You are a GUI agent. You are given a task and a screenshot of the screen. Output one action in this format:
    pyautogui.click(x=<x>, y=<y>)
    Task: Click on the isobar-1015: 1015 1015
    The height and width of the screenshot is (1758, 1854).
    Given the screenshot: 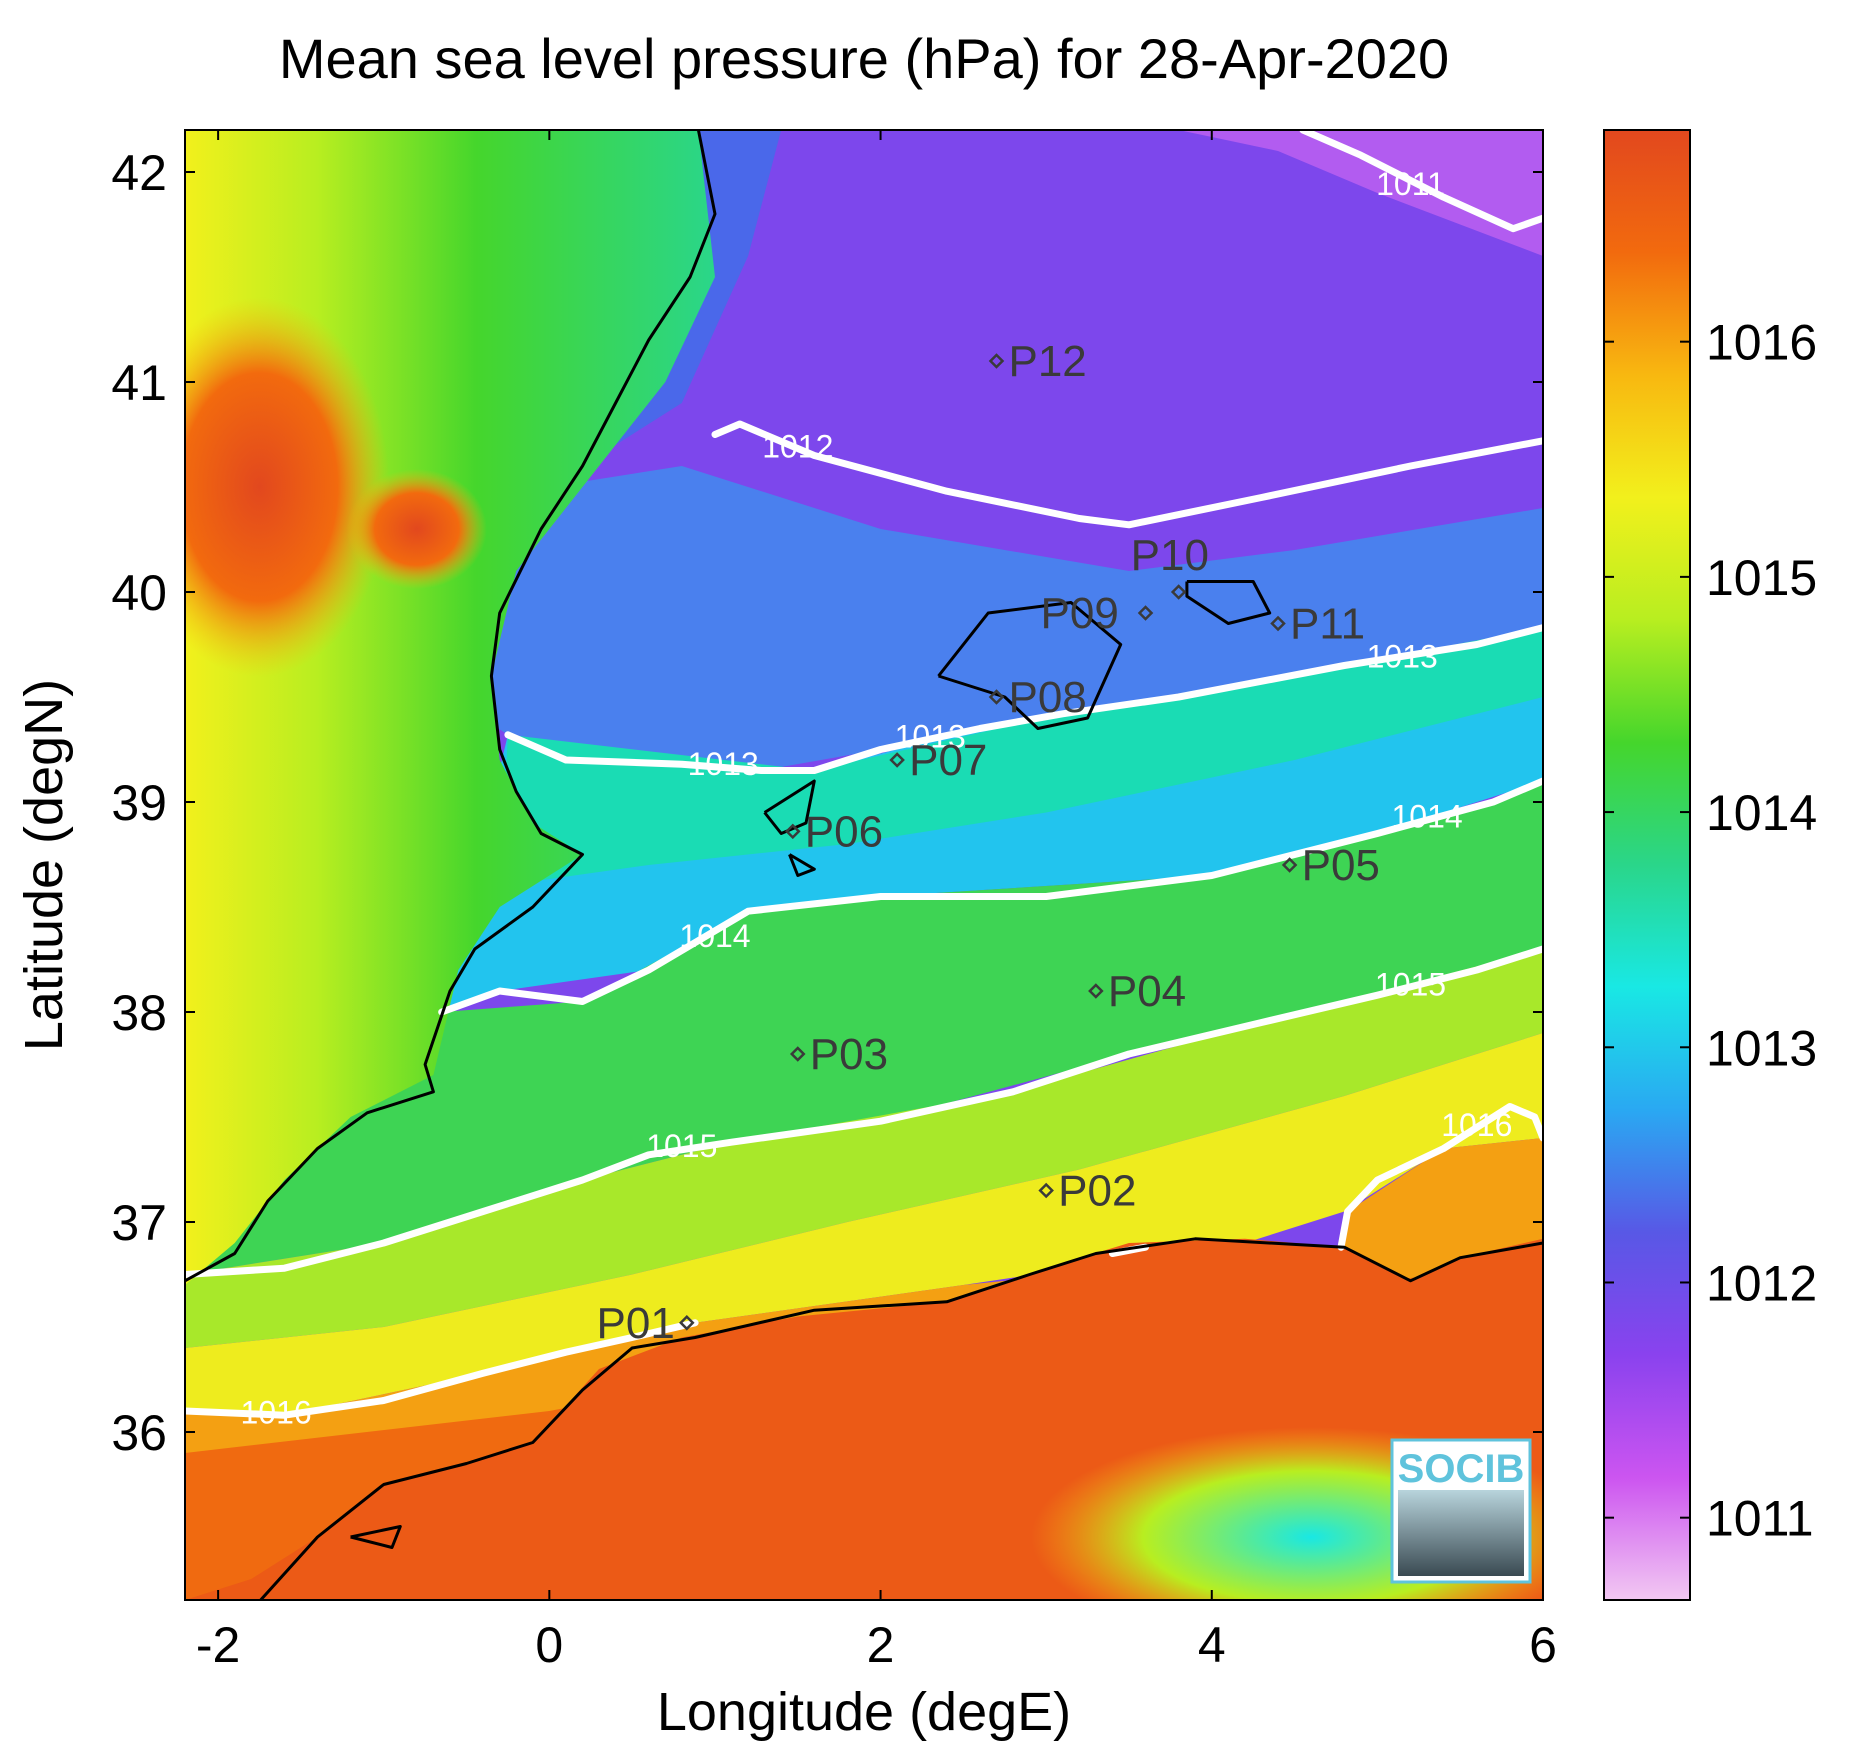 What is the action you would take?
    pyautogui.click(x=864, y=1111)
    